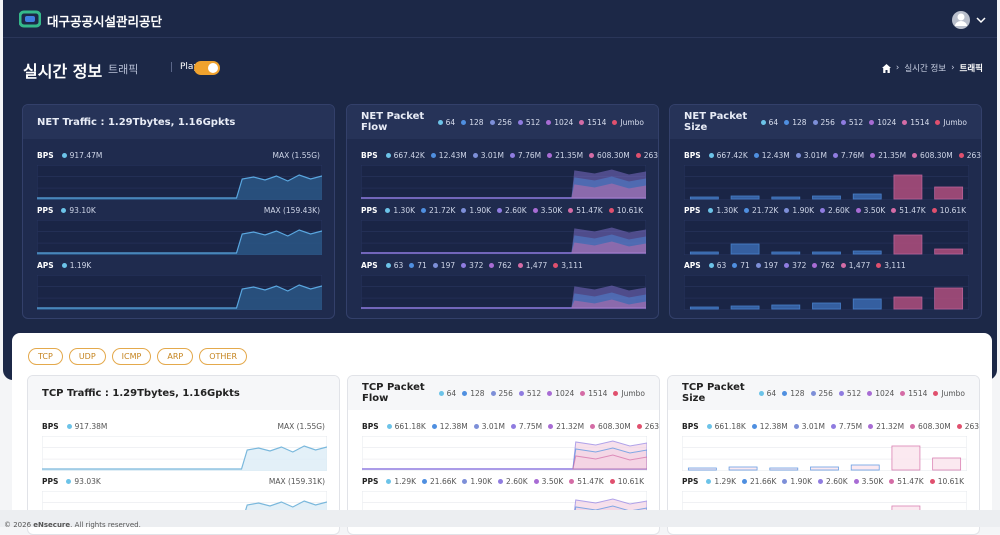 Image resolution: width=1000 pixels, height=535 pixels. I want to click on legend-label: Jumbo, so click(955, 122).